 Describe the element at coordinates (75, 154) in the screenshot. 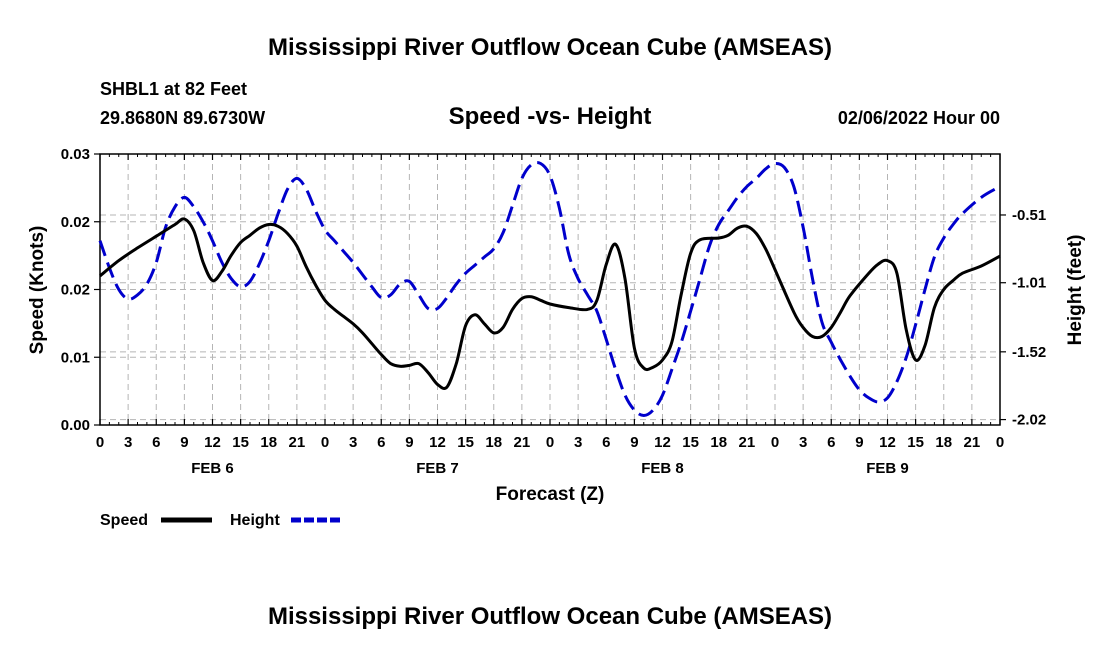

I see `y-tick-label: 0.03` at that location.